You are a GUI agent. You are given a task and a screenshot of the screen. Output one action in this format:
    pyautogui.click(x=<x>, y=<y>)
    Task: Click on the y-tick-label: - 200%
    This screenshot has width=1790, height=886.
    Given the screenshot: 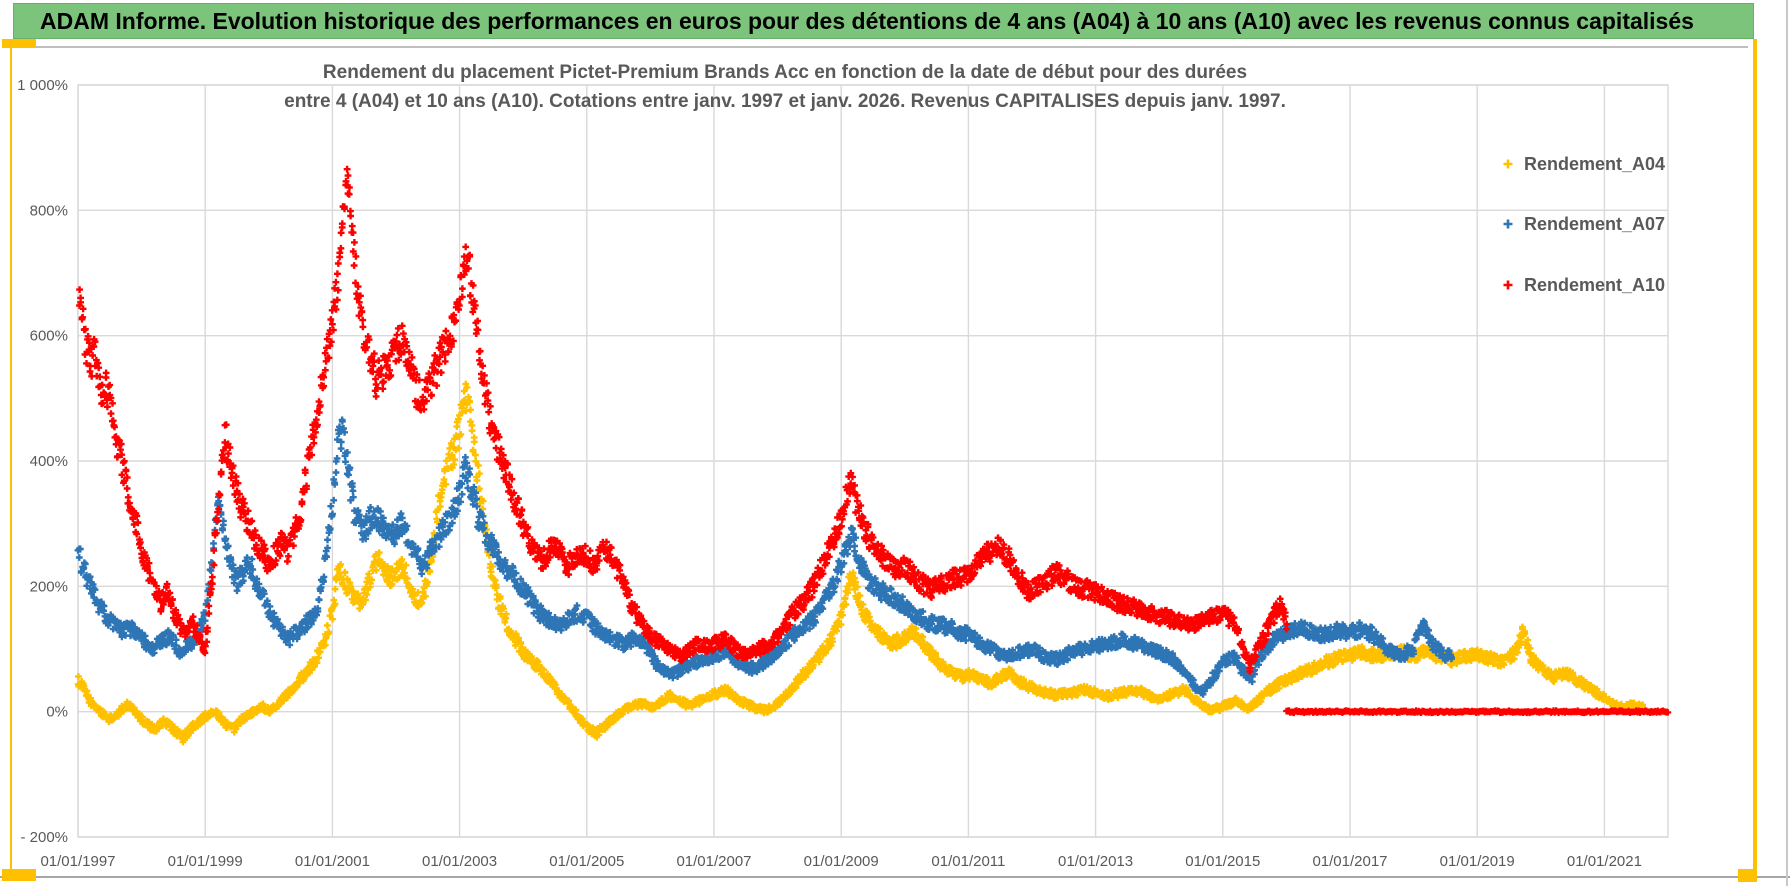 What is the action you would take?
    pyautogui.click(x=44, y=837)
    